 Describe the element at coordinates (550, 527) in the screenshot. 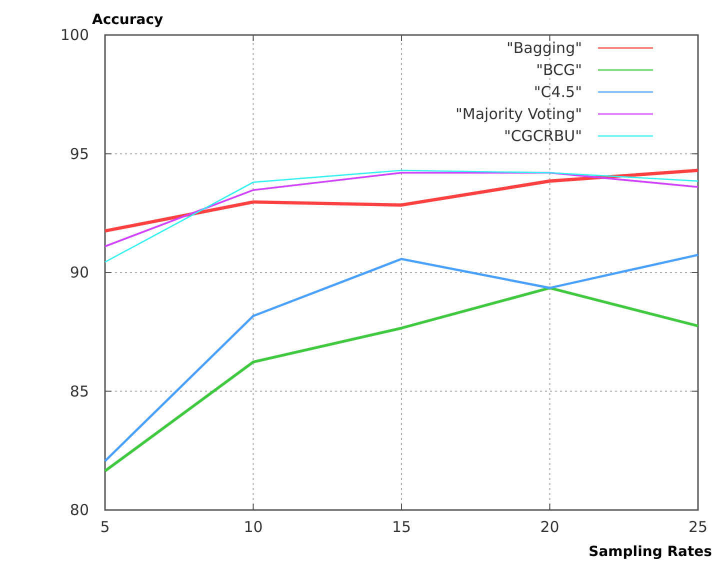

I see `x-tick-label: 20` at that location.